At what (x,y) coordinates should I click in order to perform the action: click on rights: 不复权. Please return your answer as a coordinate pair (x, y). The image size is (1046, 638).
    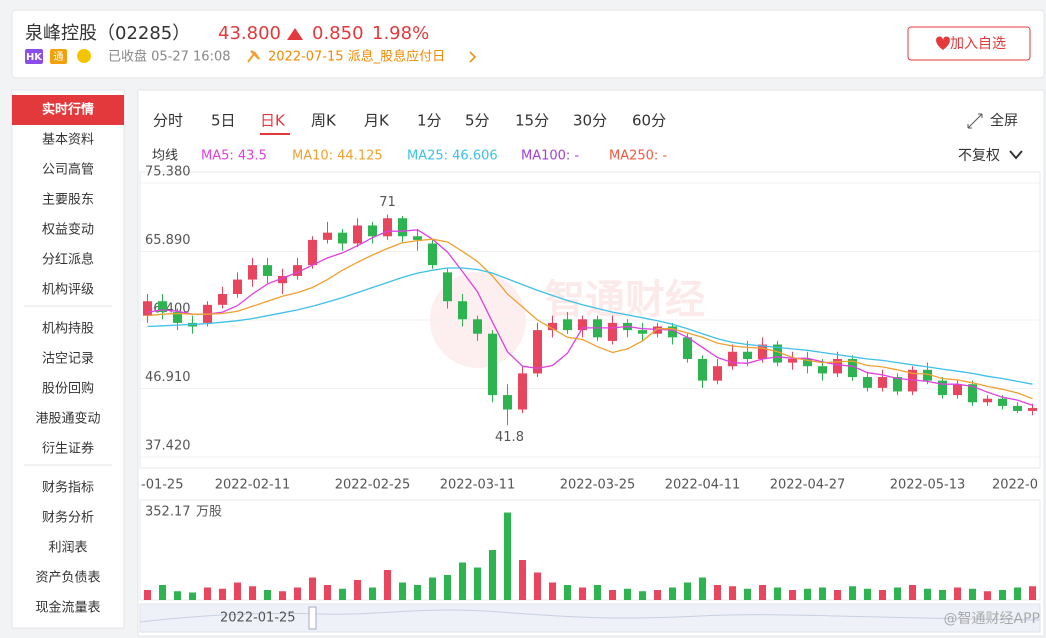
    Looking at the image, I should click on (979, 155).